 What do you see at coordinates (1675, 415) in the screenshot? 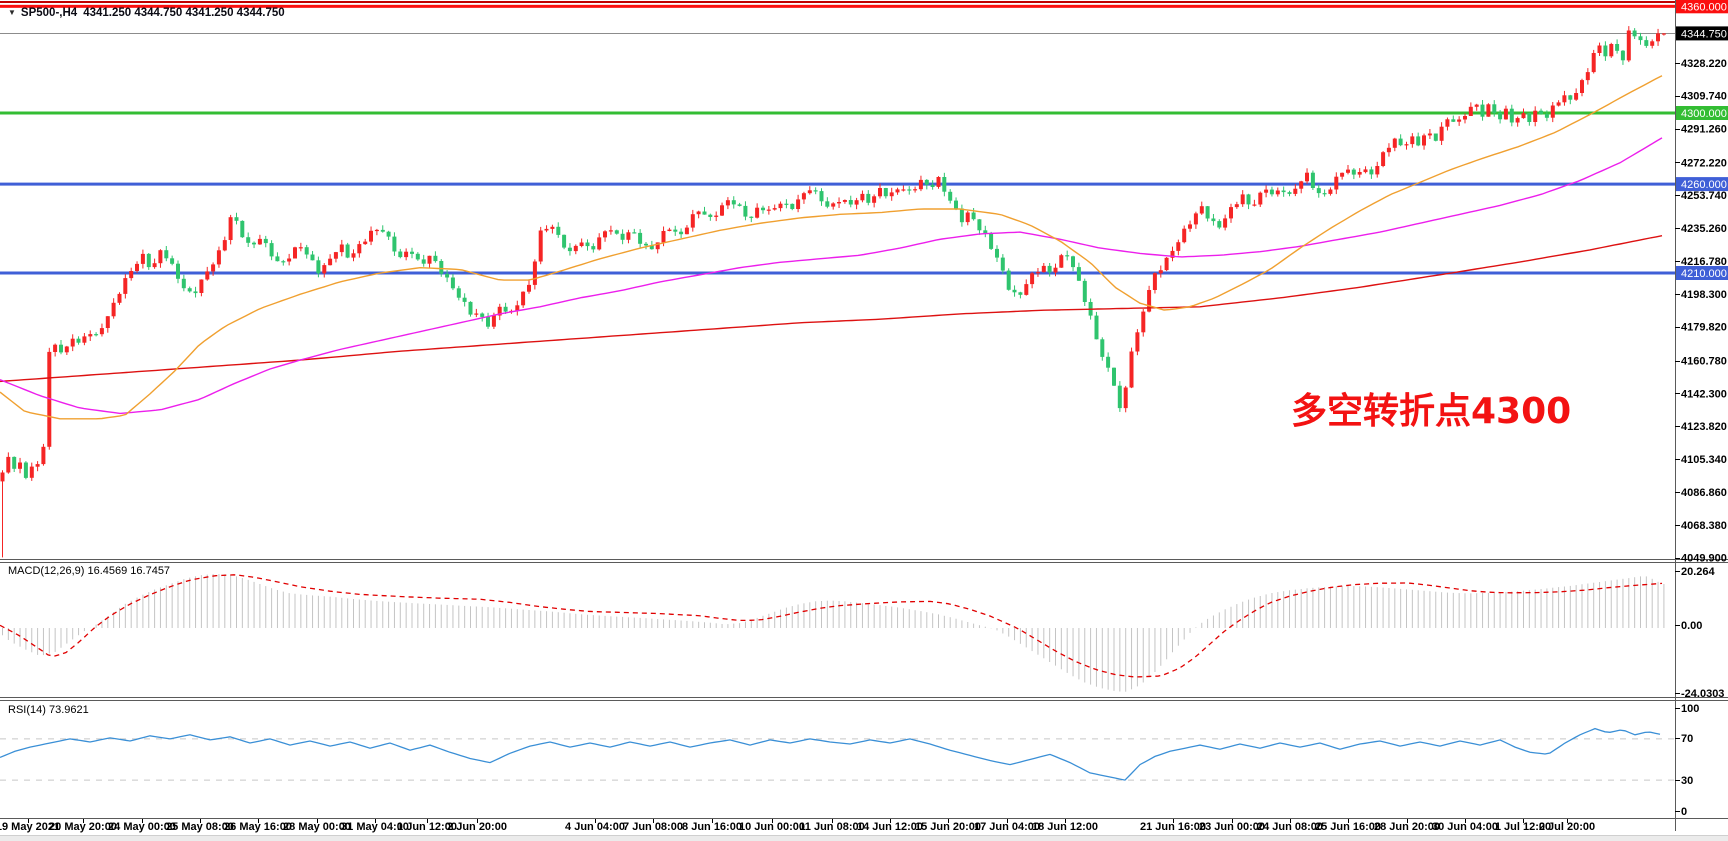
I see `price-axis-border` at bounding box center [1675, 415].